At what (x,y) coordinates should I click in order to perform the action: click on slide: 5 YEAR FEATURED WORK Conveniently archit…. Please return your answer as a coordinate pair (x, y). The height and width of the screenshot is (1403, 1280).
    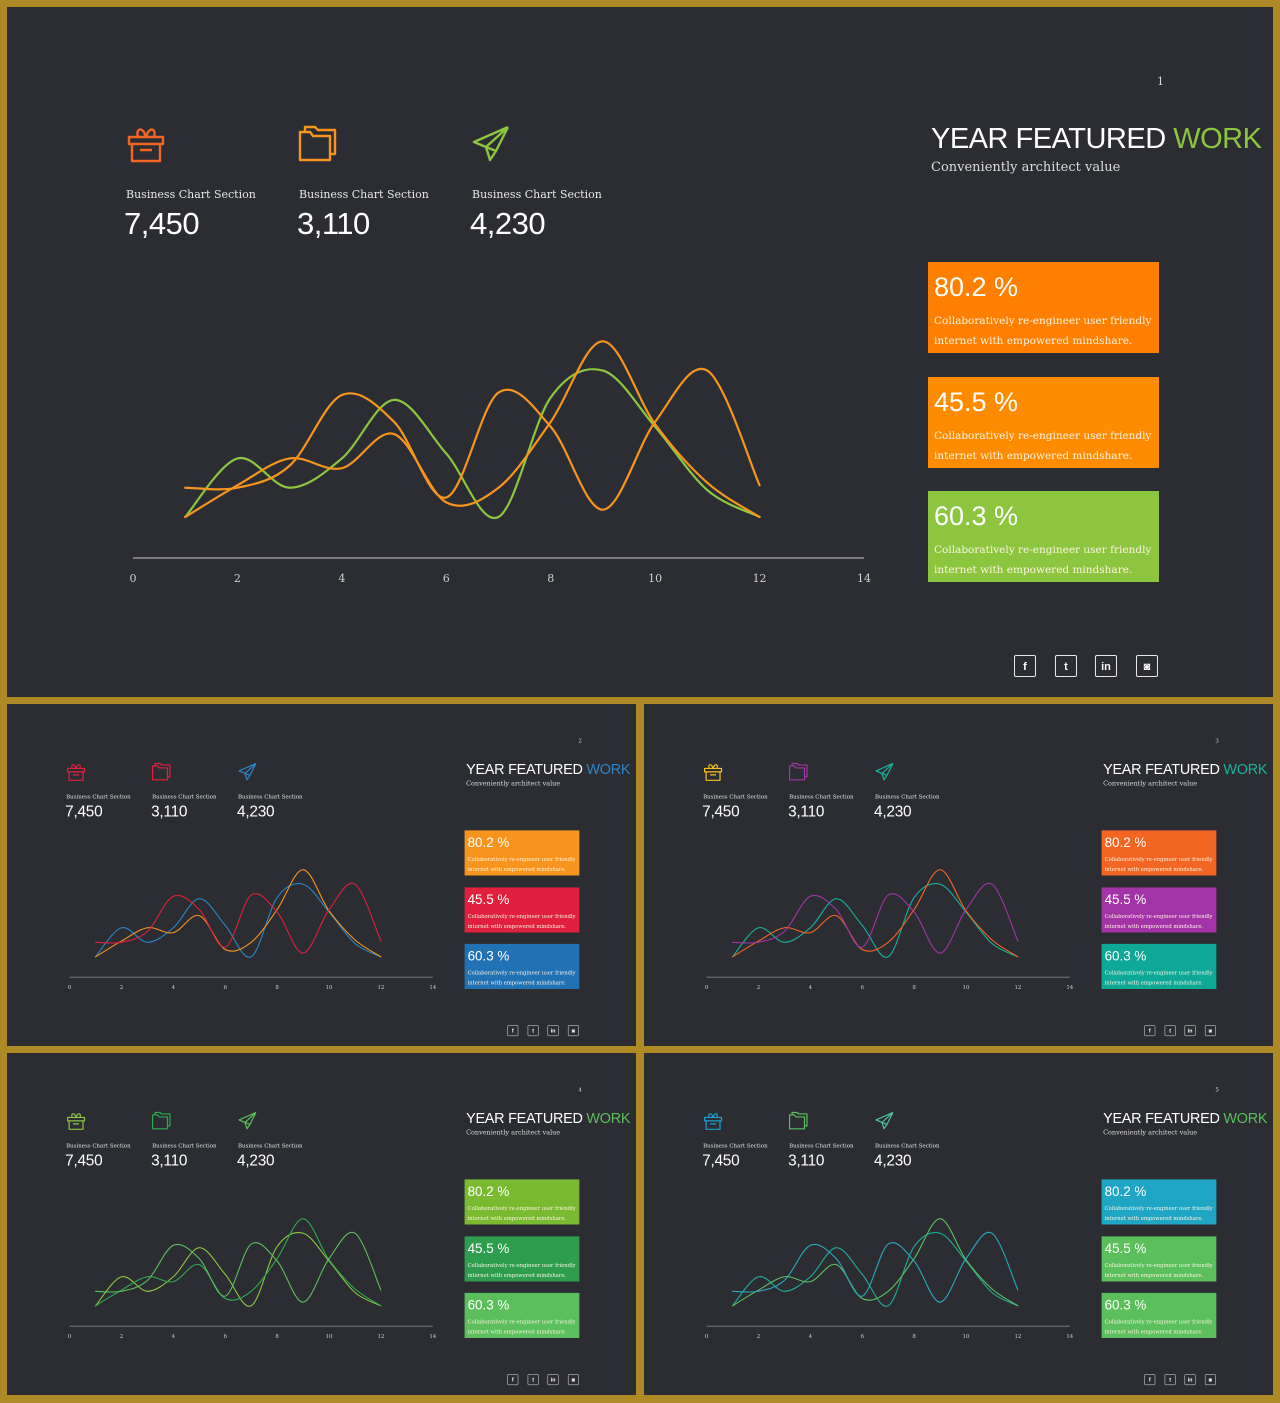
    Looking at the image, I should click on (958, 1224).